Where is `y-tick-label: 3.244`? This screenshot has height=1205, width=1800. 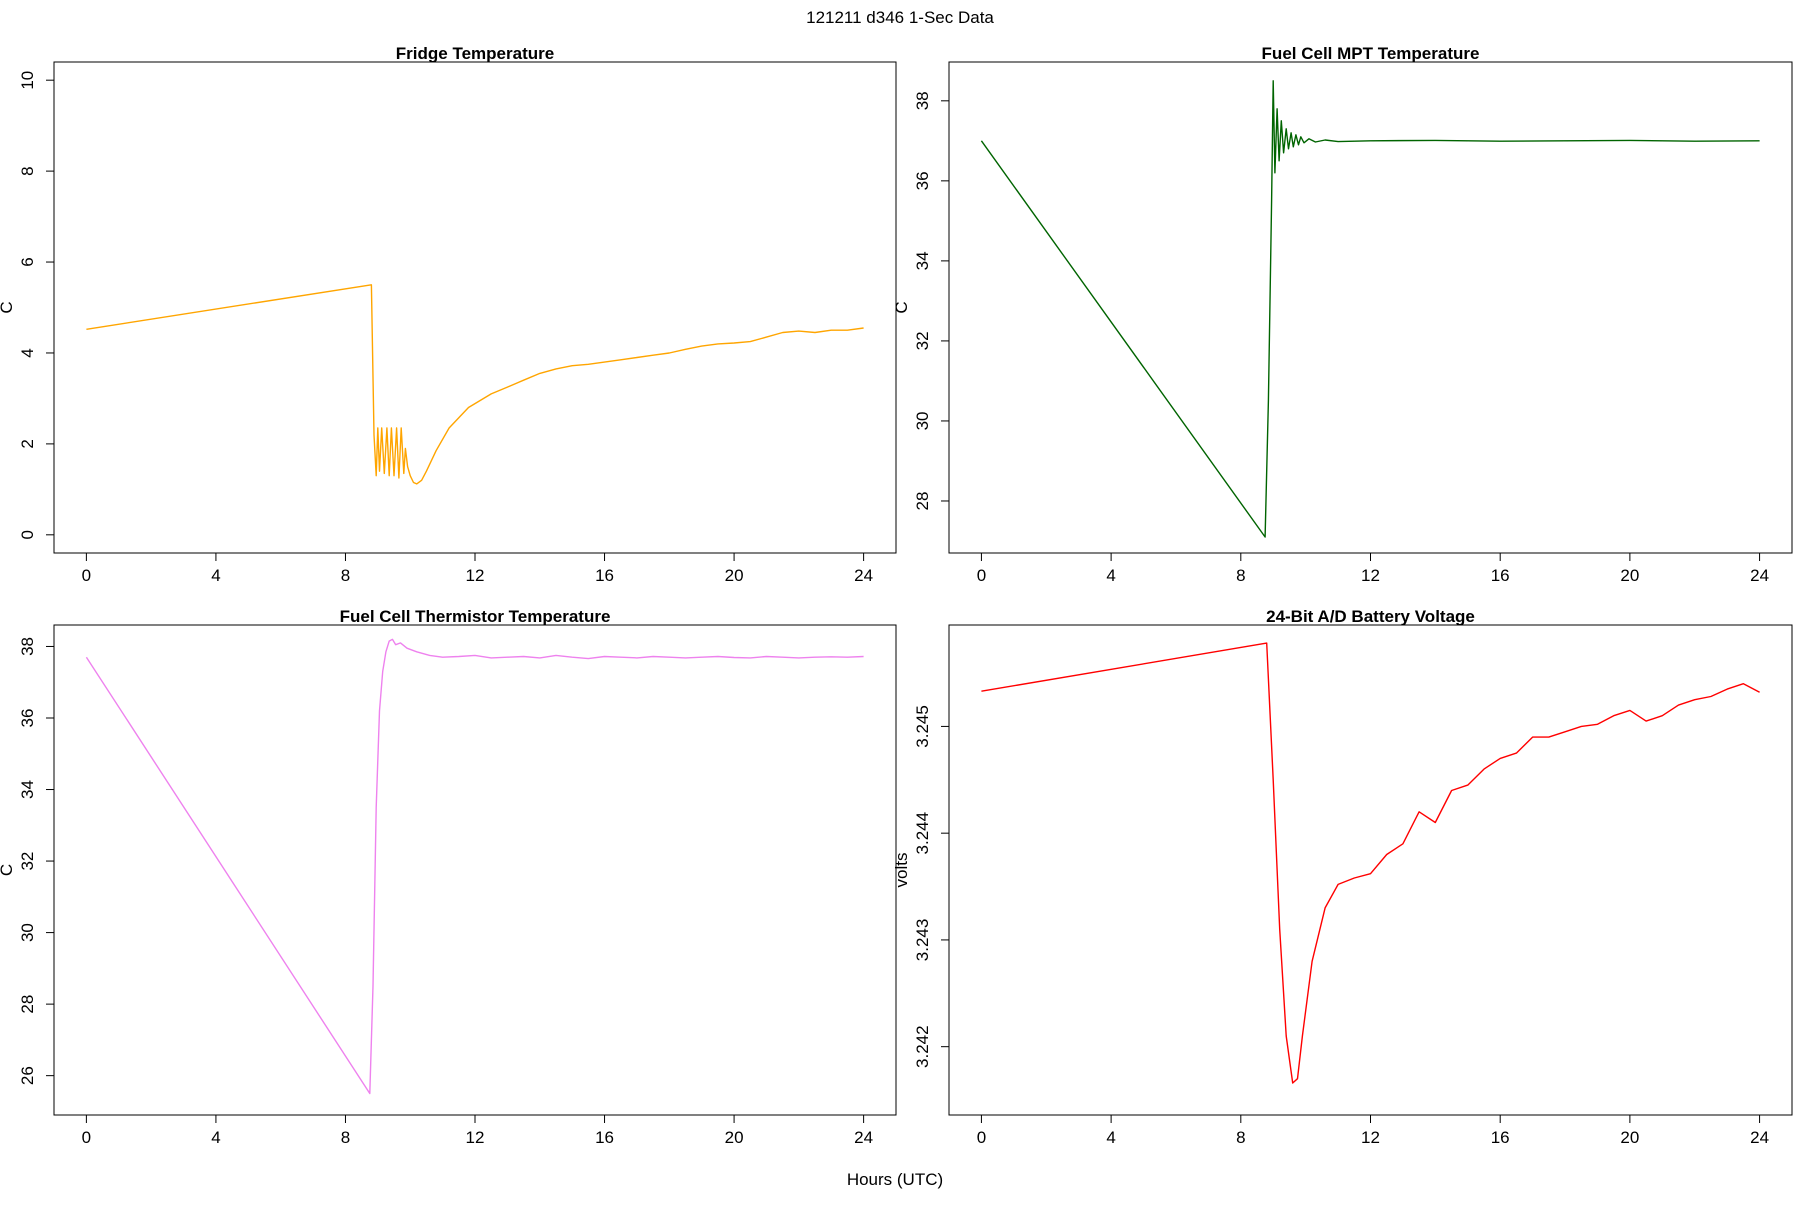 y-tick-label: 3.244 is located at coordinates (922, 833).